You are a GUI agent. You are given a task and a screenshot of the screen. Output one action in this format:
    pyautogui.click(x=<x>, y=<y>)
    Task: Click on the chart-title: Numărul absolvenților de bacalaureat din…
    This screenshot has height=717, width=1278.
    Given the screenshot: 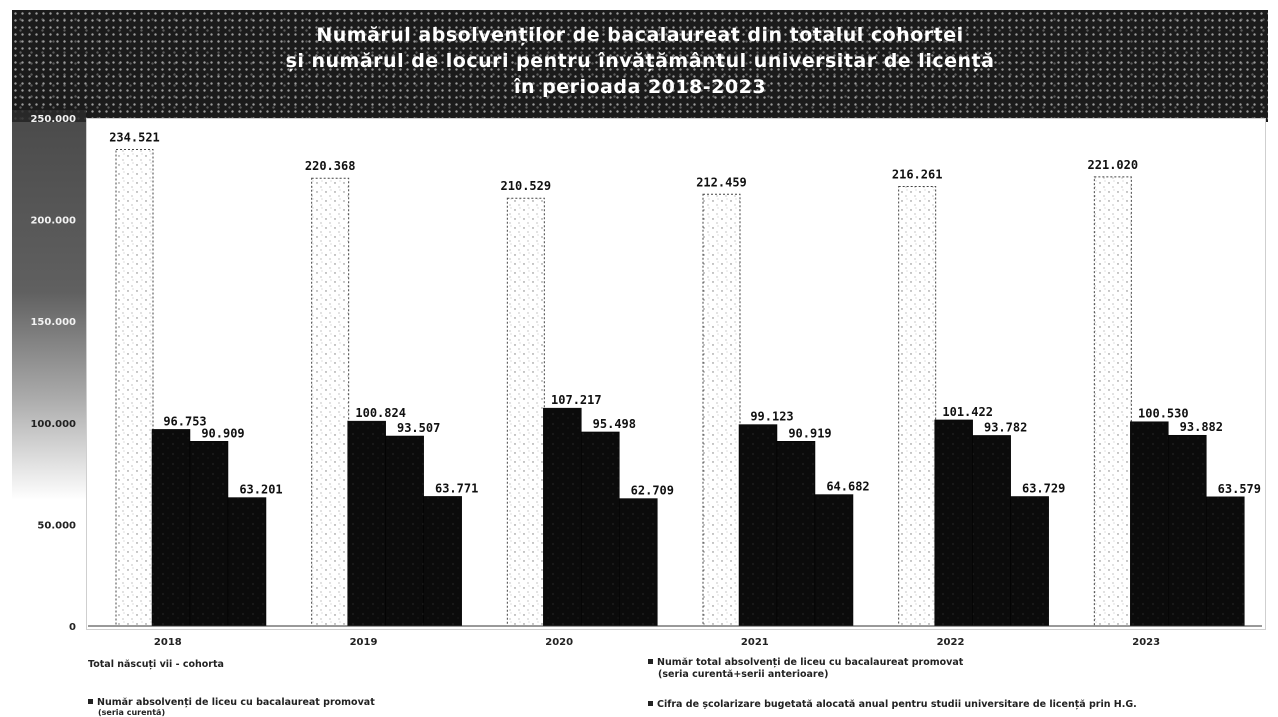 What is the action you would take?
    pyautogui.click(x=640, y=61)
    